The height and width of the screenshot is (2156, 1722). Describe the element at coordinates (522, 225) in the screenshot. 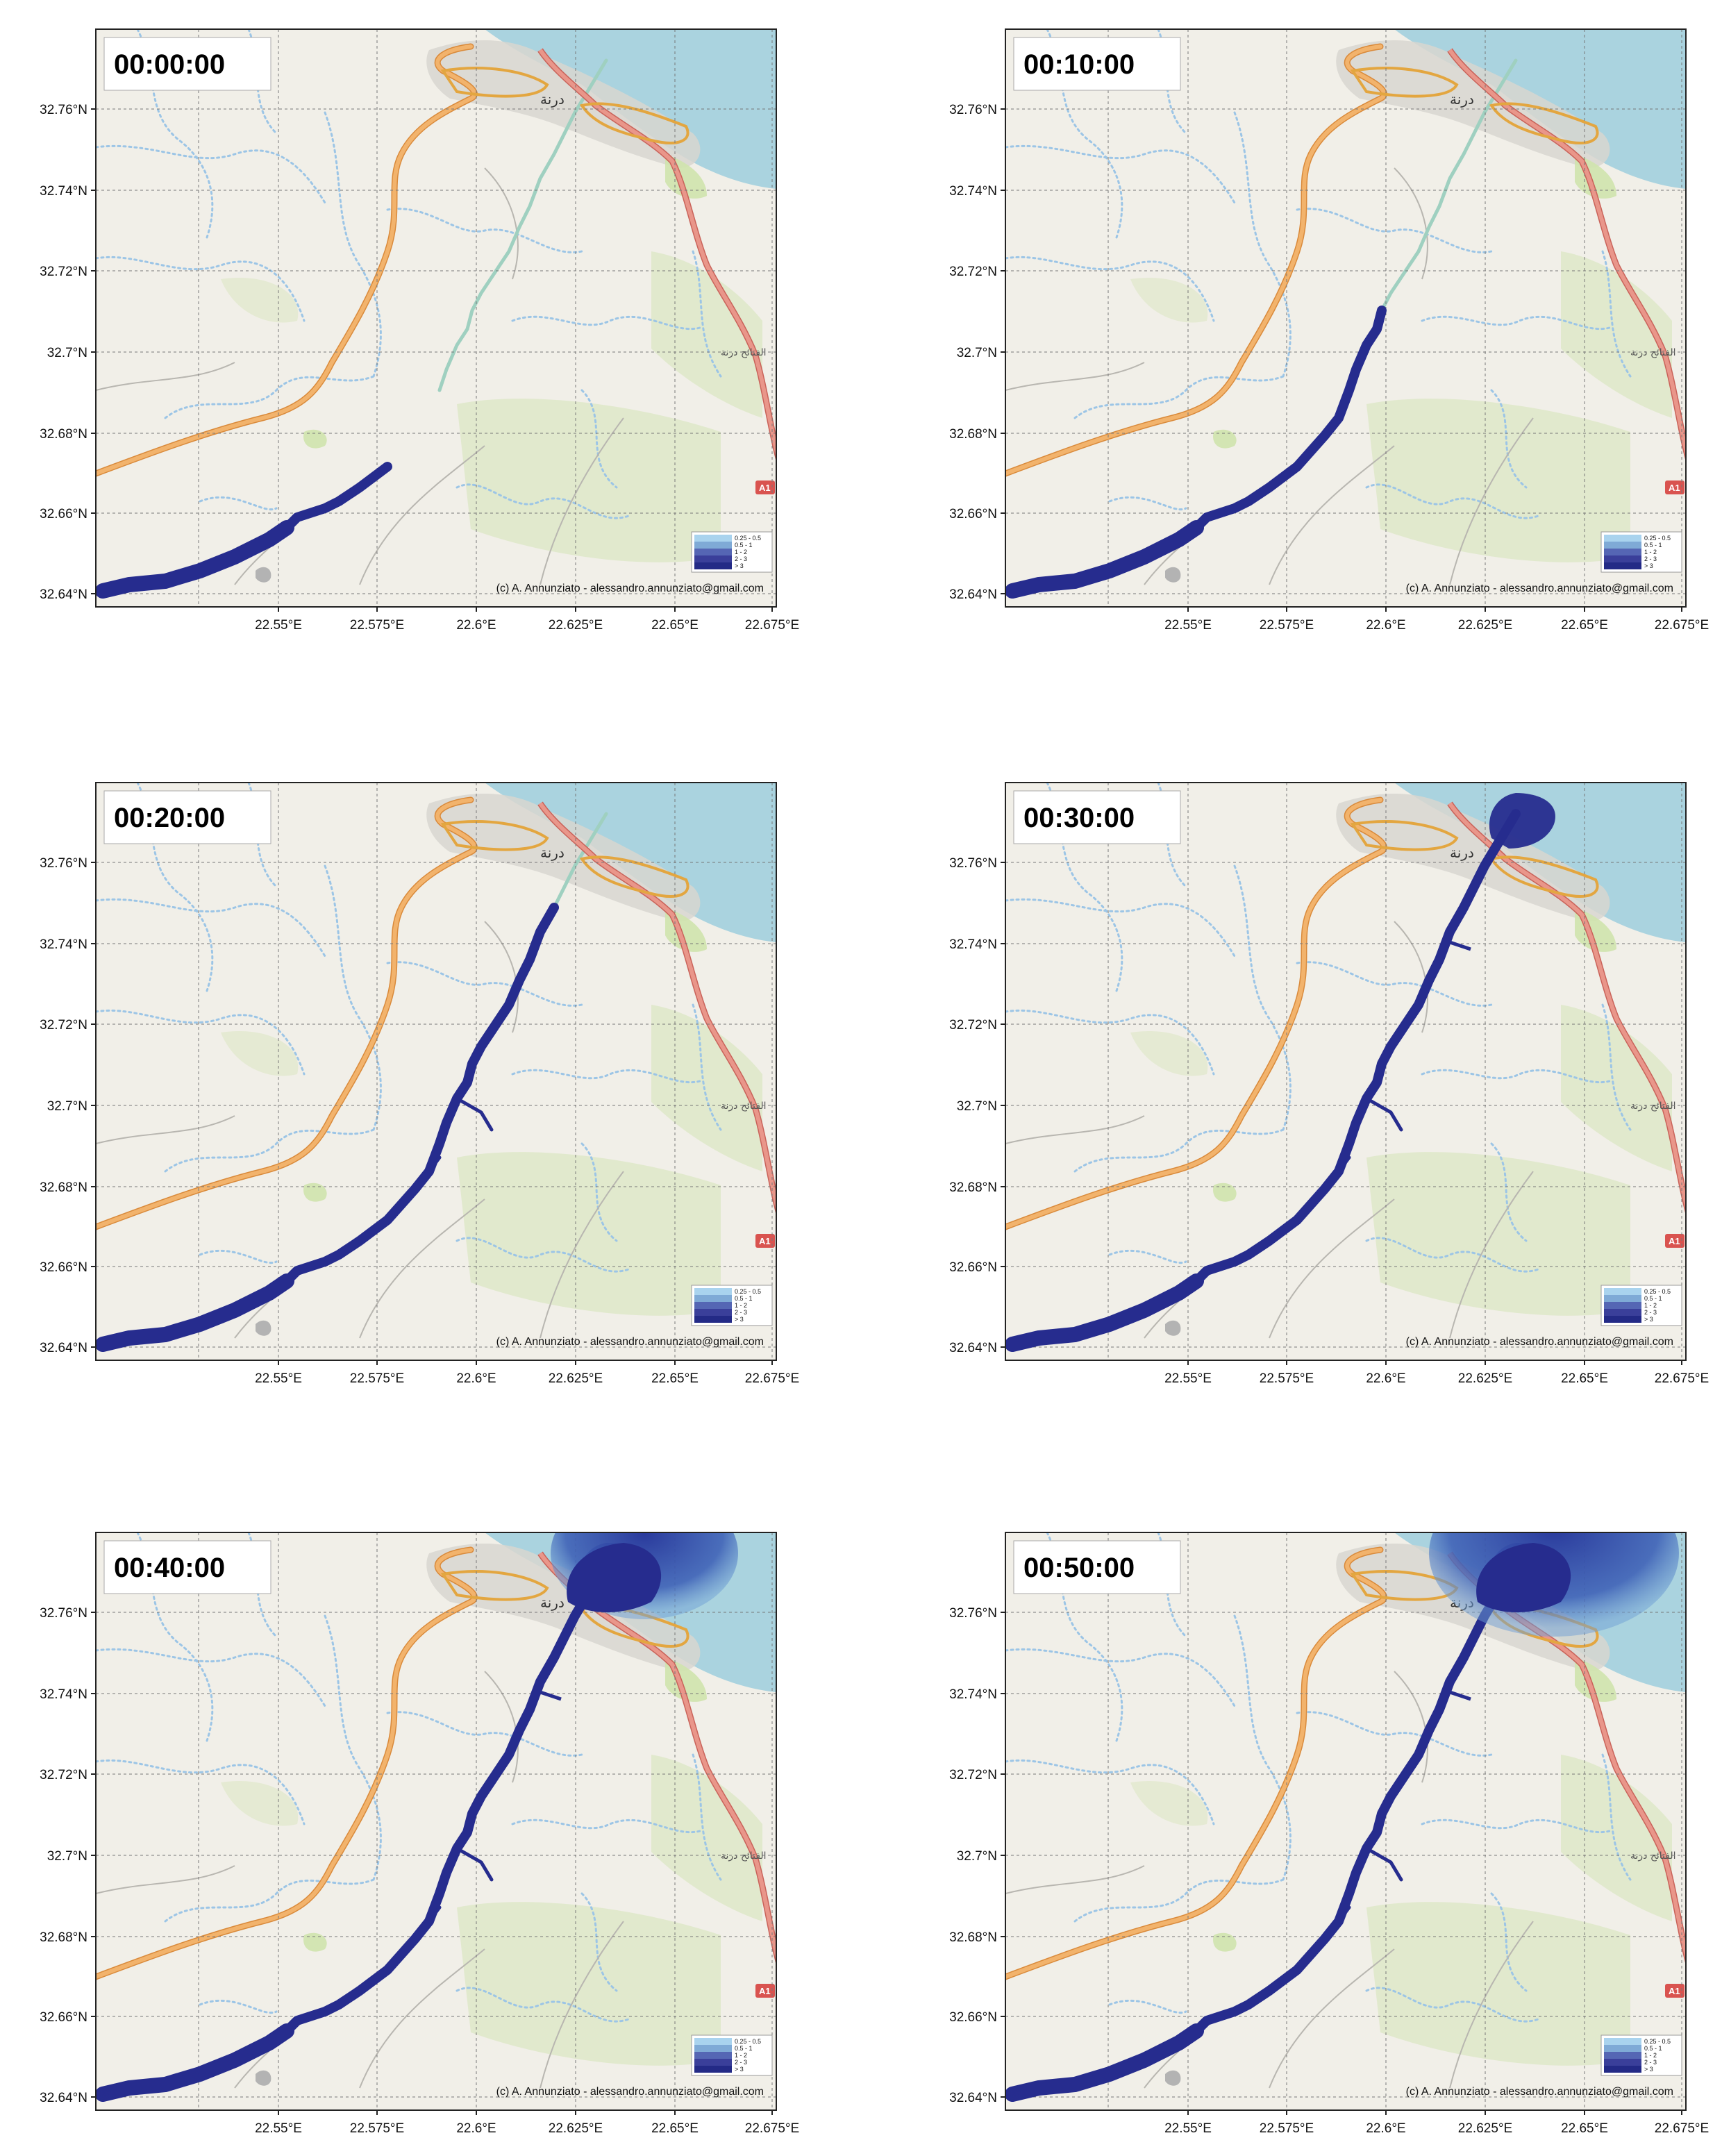

I see `wadi-derna-channel` at that location.